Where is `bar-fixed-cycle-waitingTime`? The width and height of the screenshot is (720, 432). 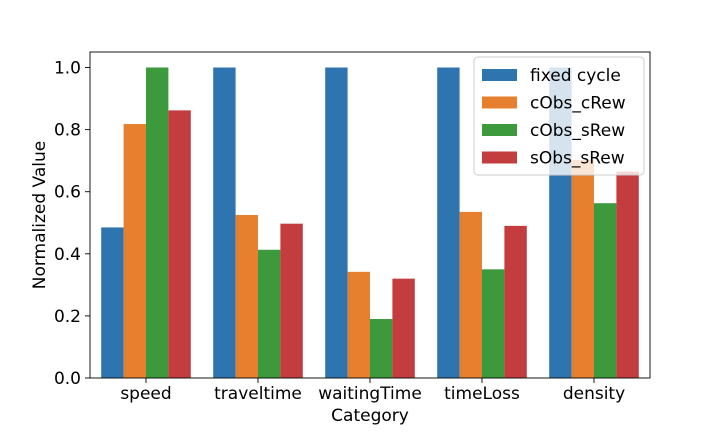
bar-fixed-cycle-waitingTime is located at coordinates (336, 223).